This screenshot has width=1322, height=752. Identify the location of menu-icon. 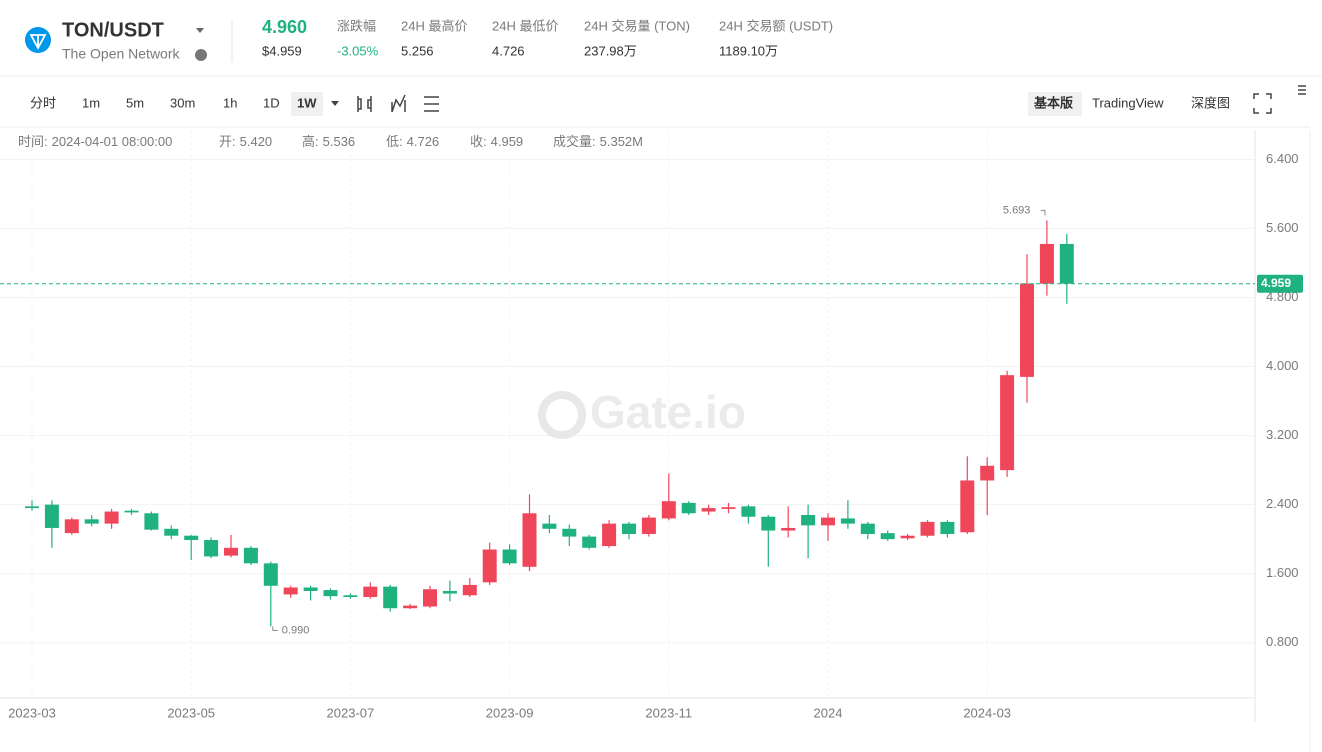
(1302, 90).